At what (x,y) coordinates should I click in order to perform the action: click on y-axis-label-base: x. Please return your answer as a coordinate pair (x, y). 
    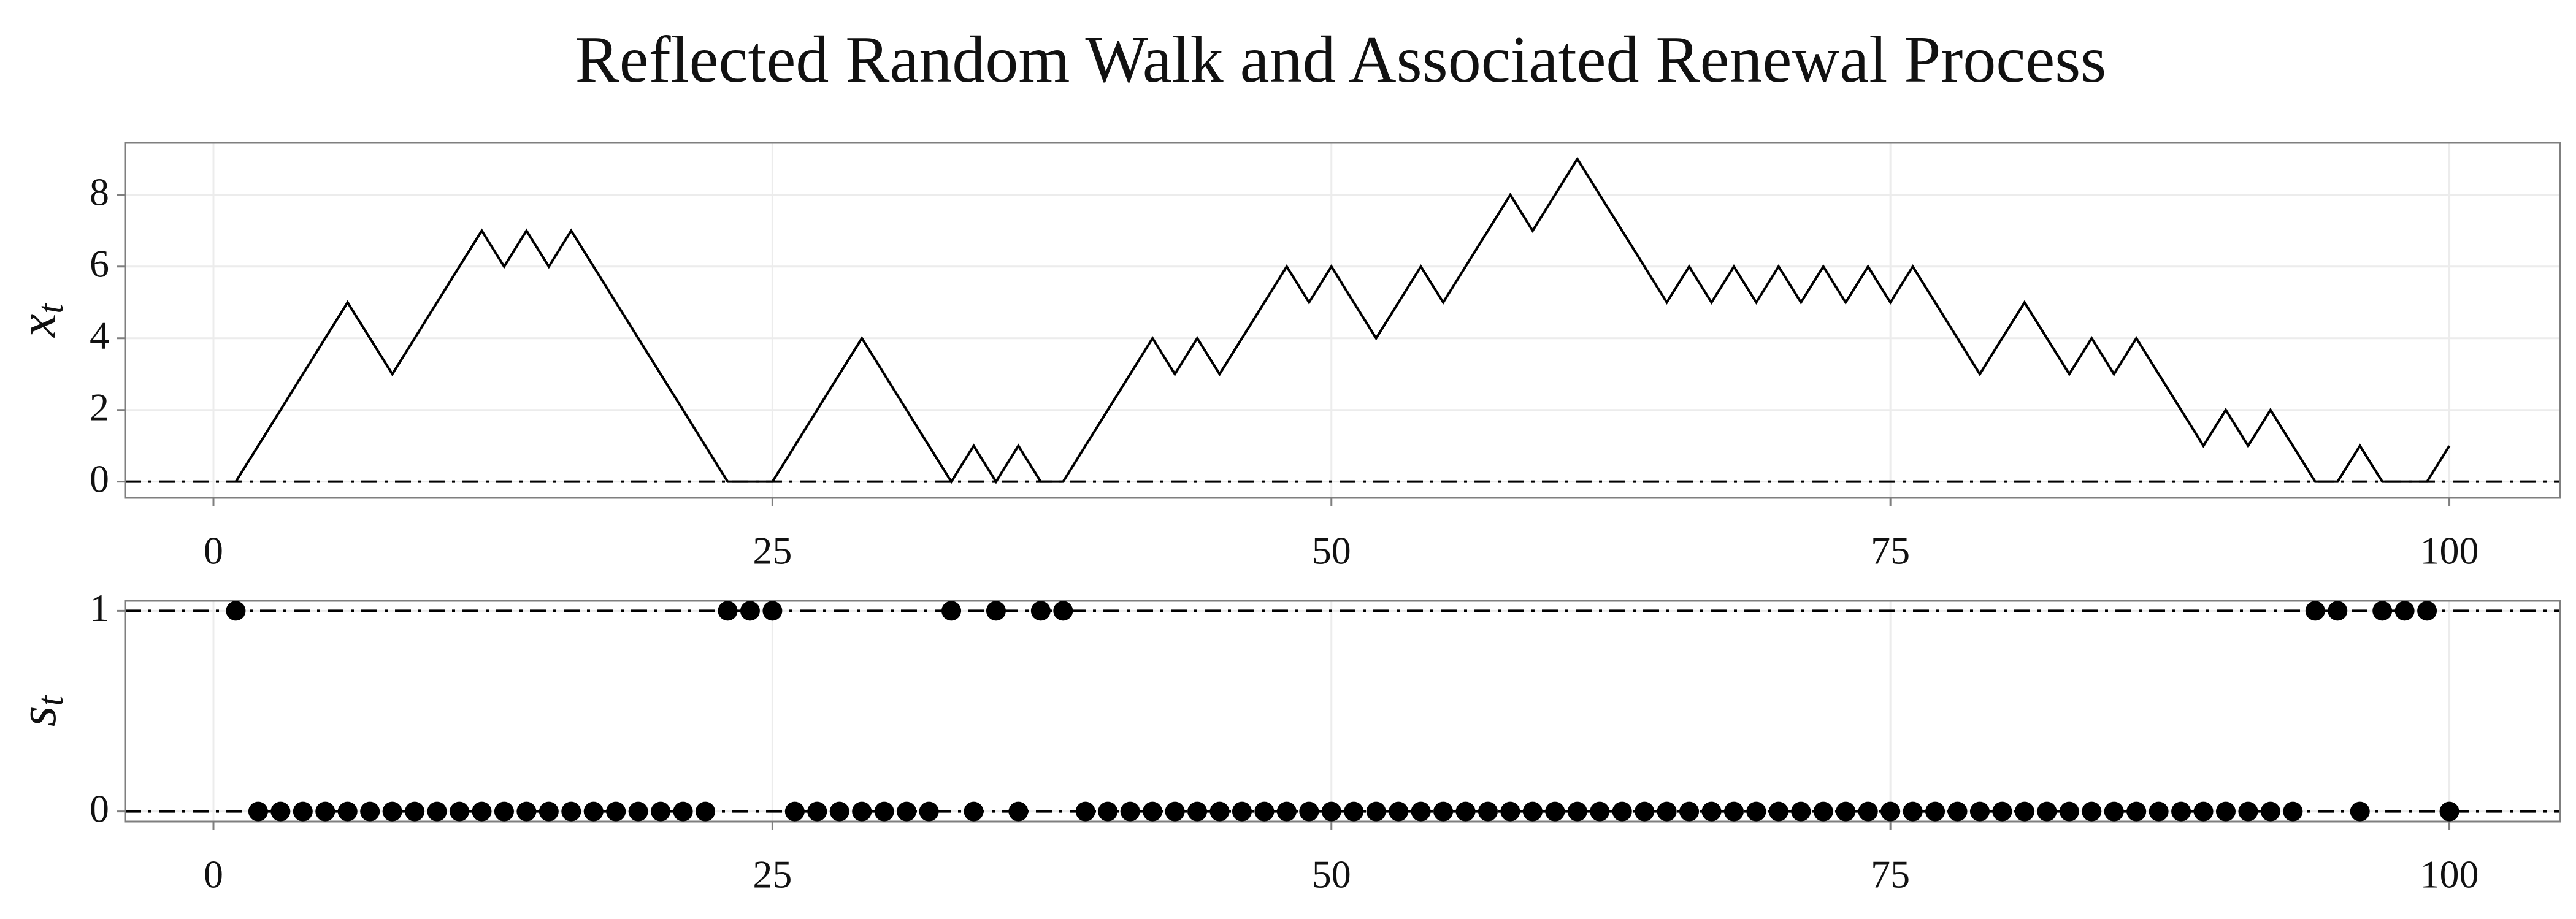
    Looking at the image, I should click on (37, 326).